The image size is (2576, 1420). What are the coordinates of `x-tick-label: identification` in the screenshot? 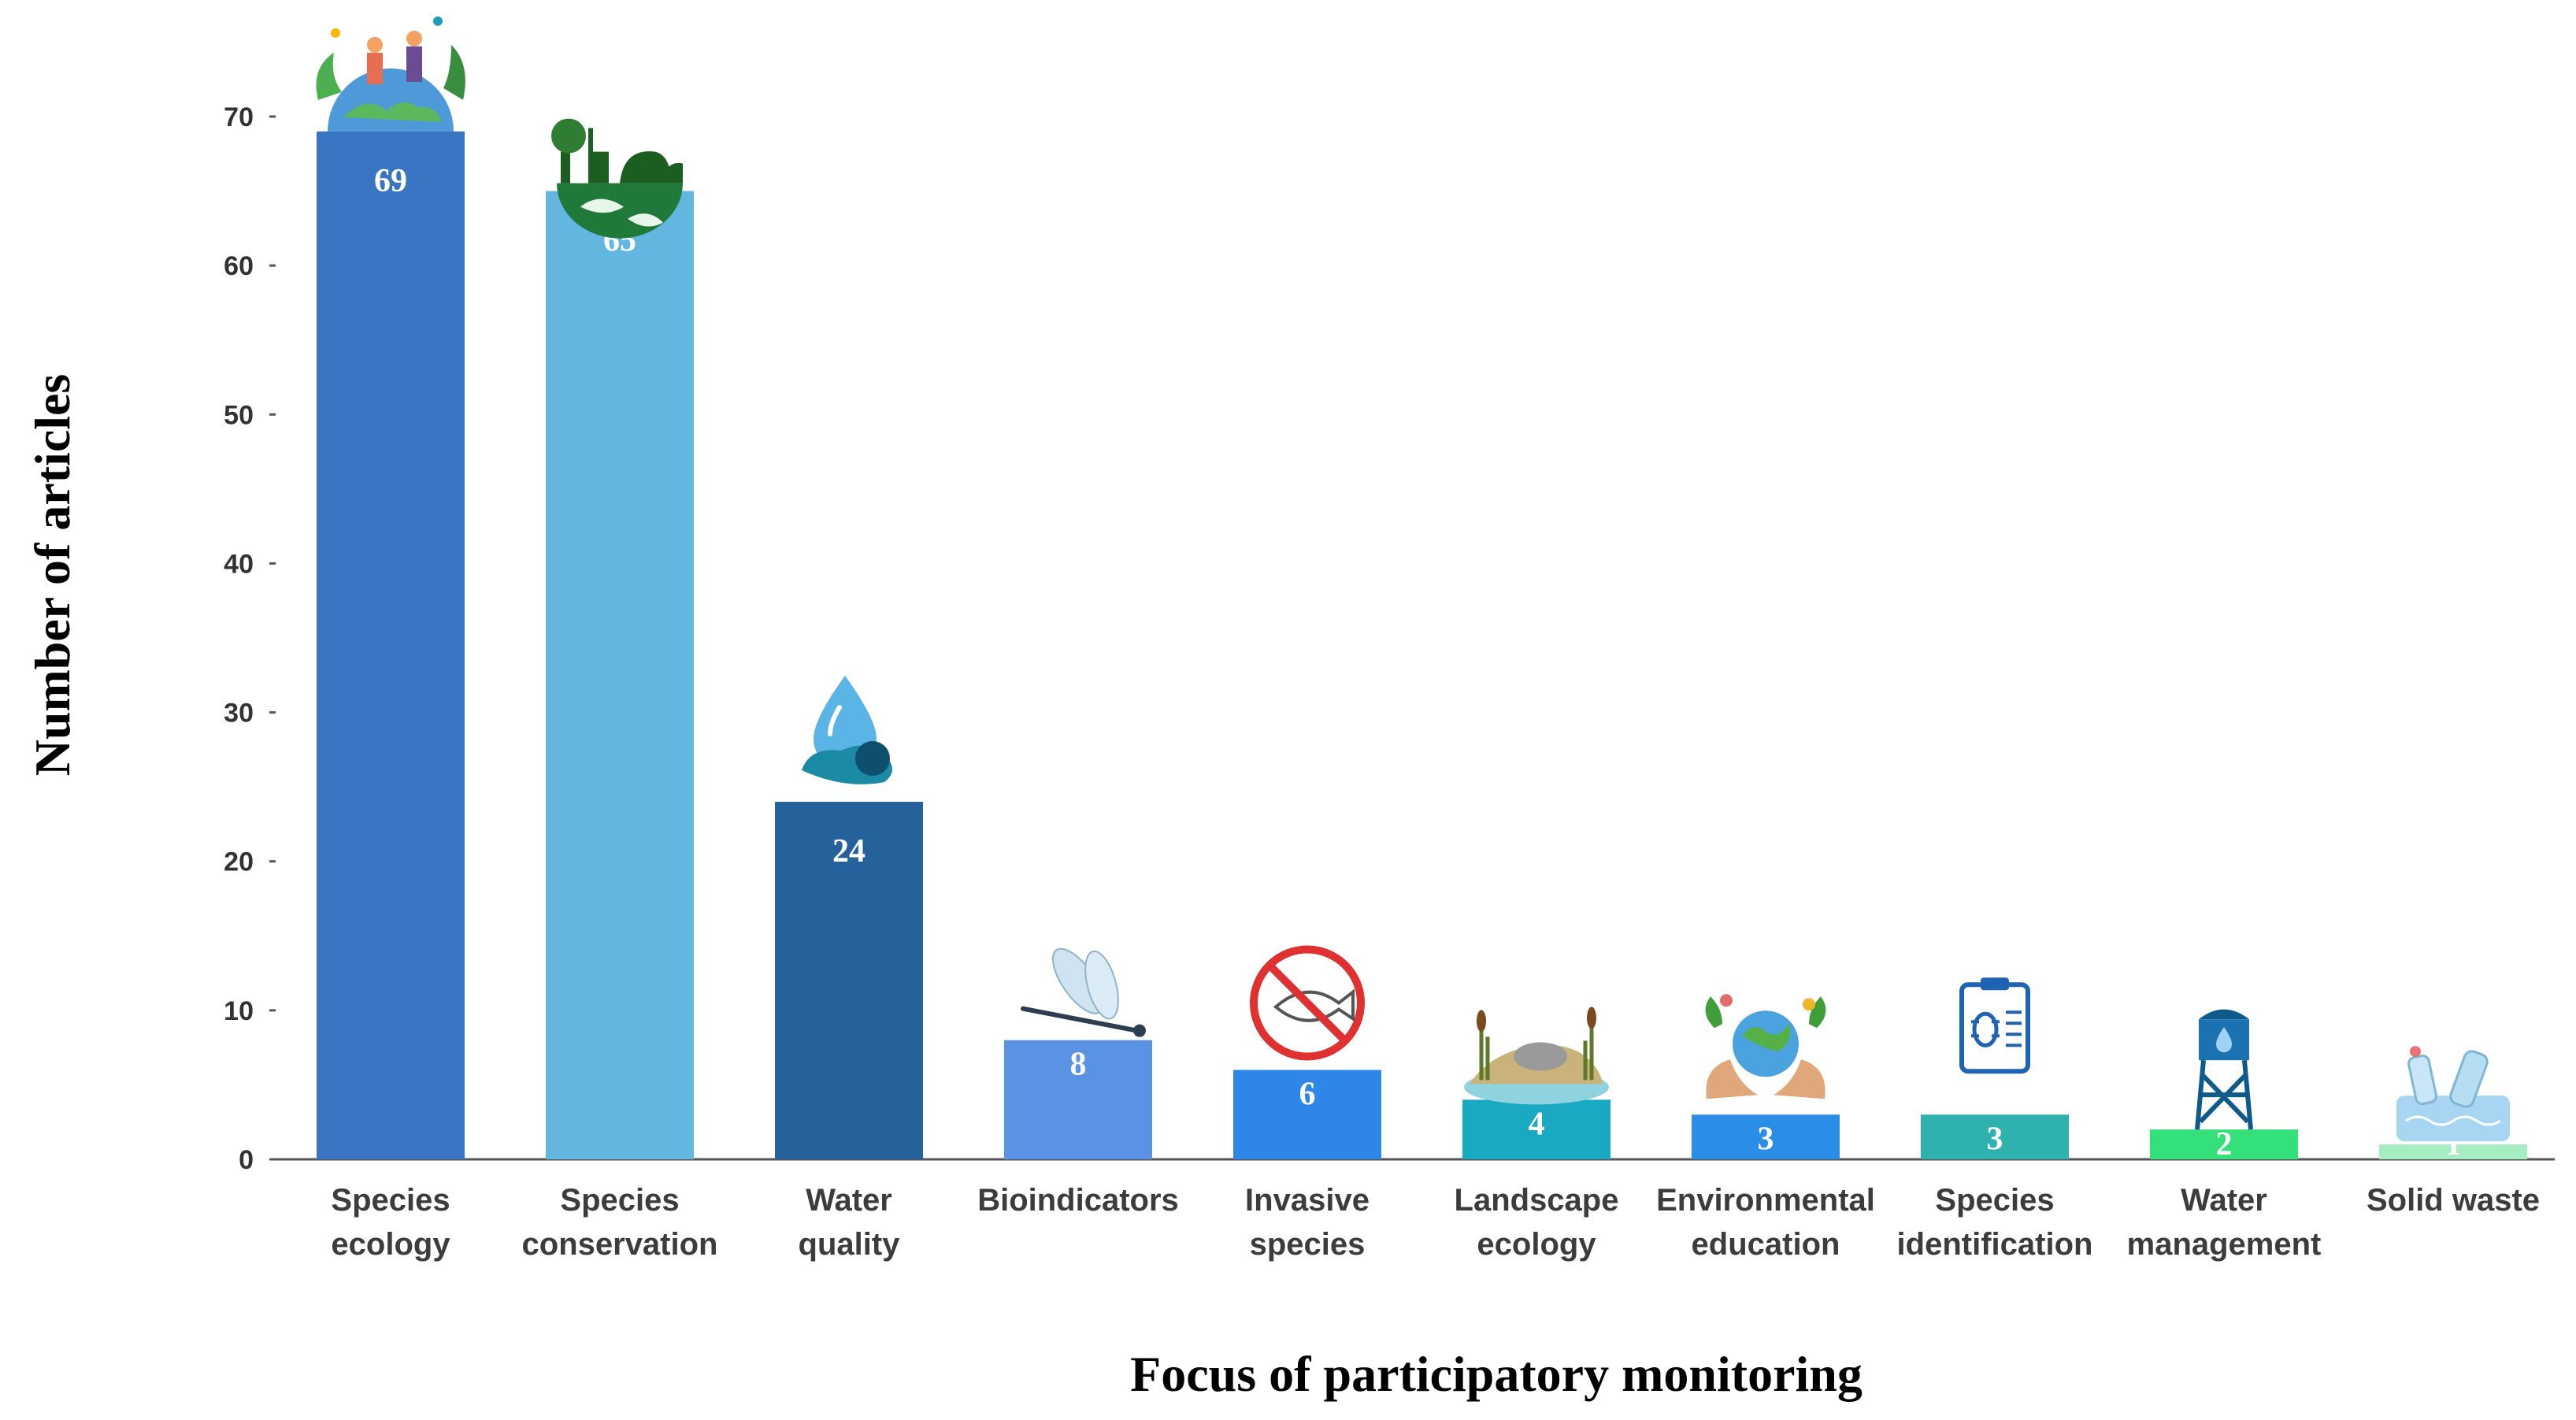 It's located at (1995, 1244).